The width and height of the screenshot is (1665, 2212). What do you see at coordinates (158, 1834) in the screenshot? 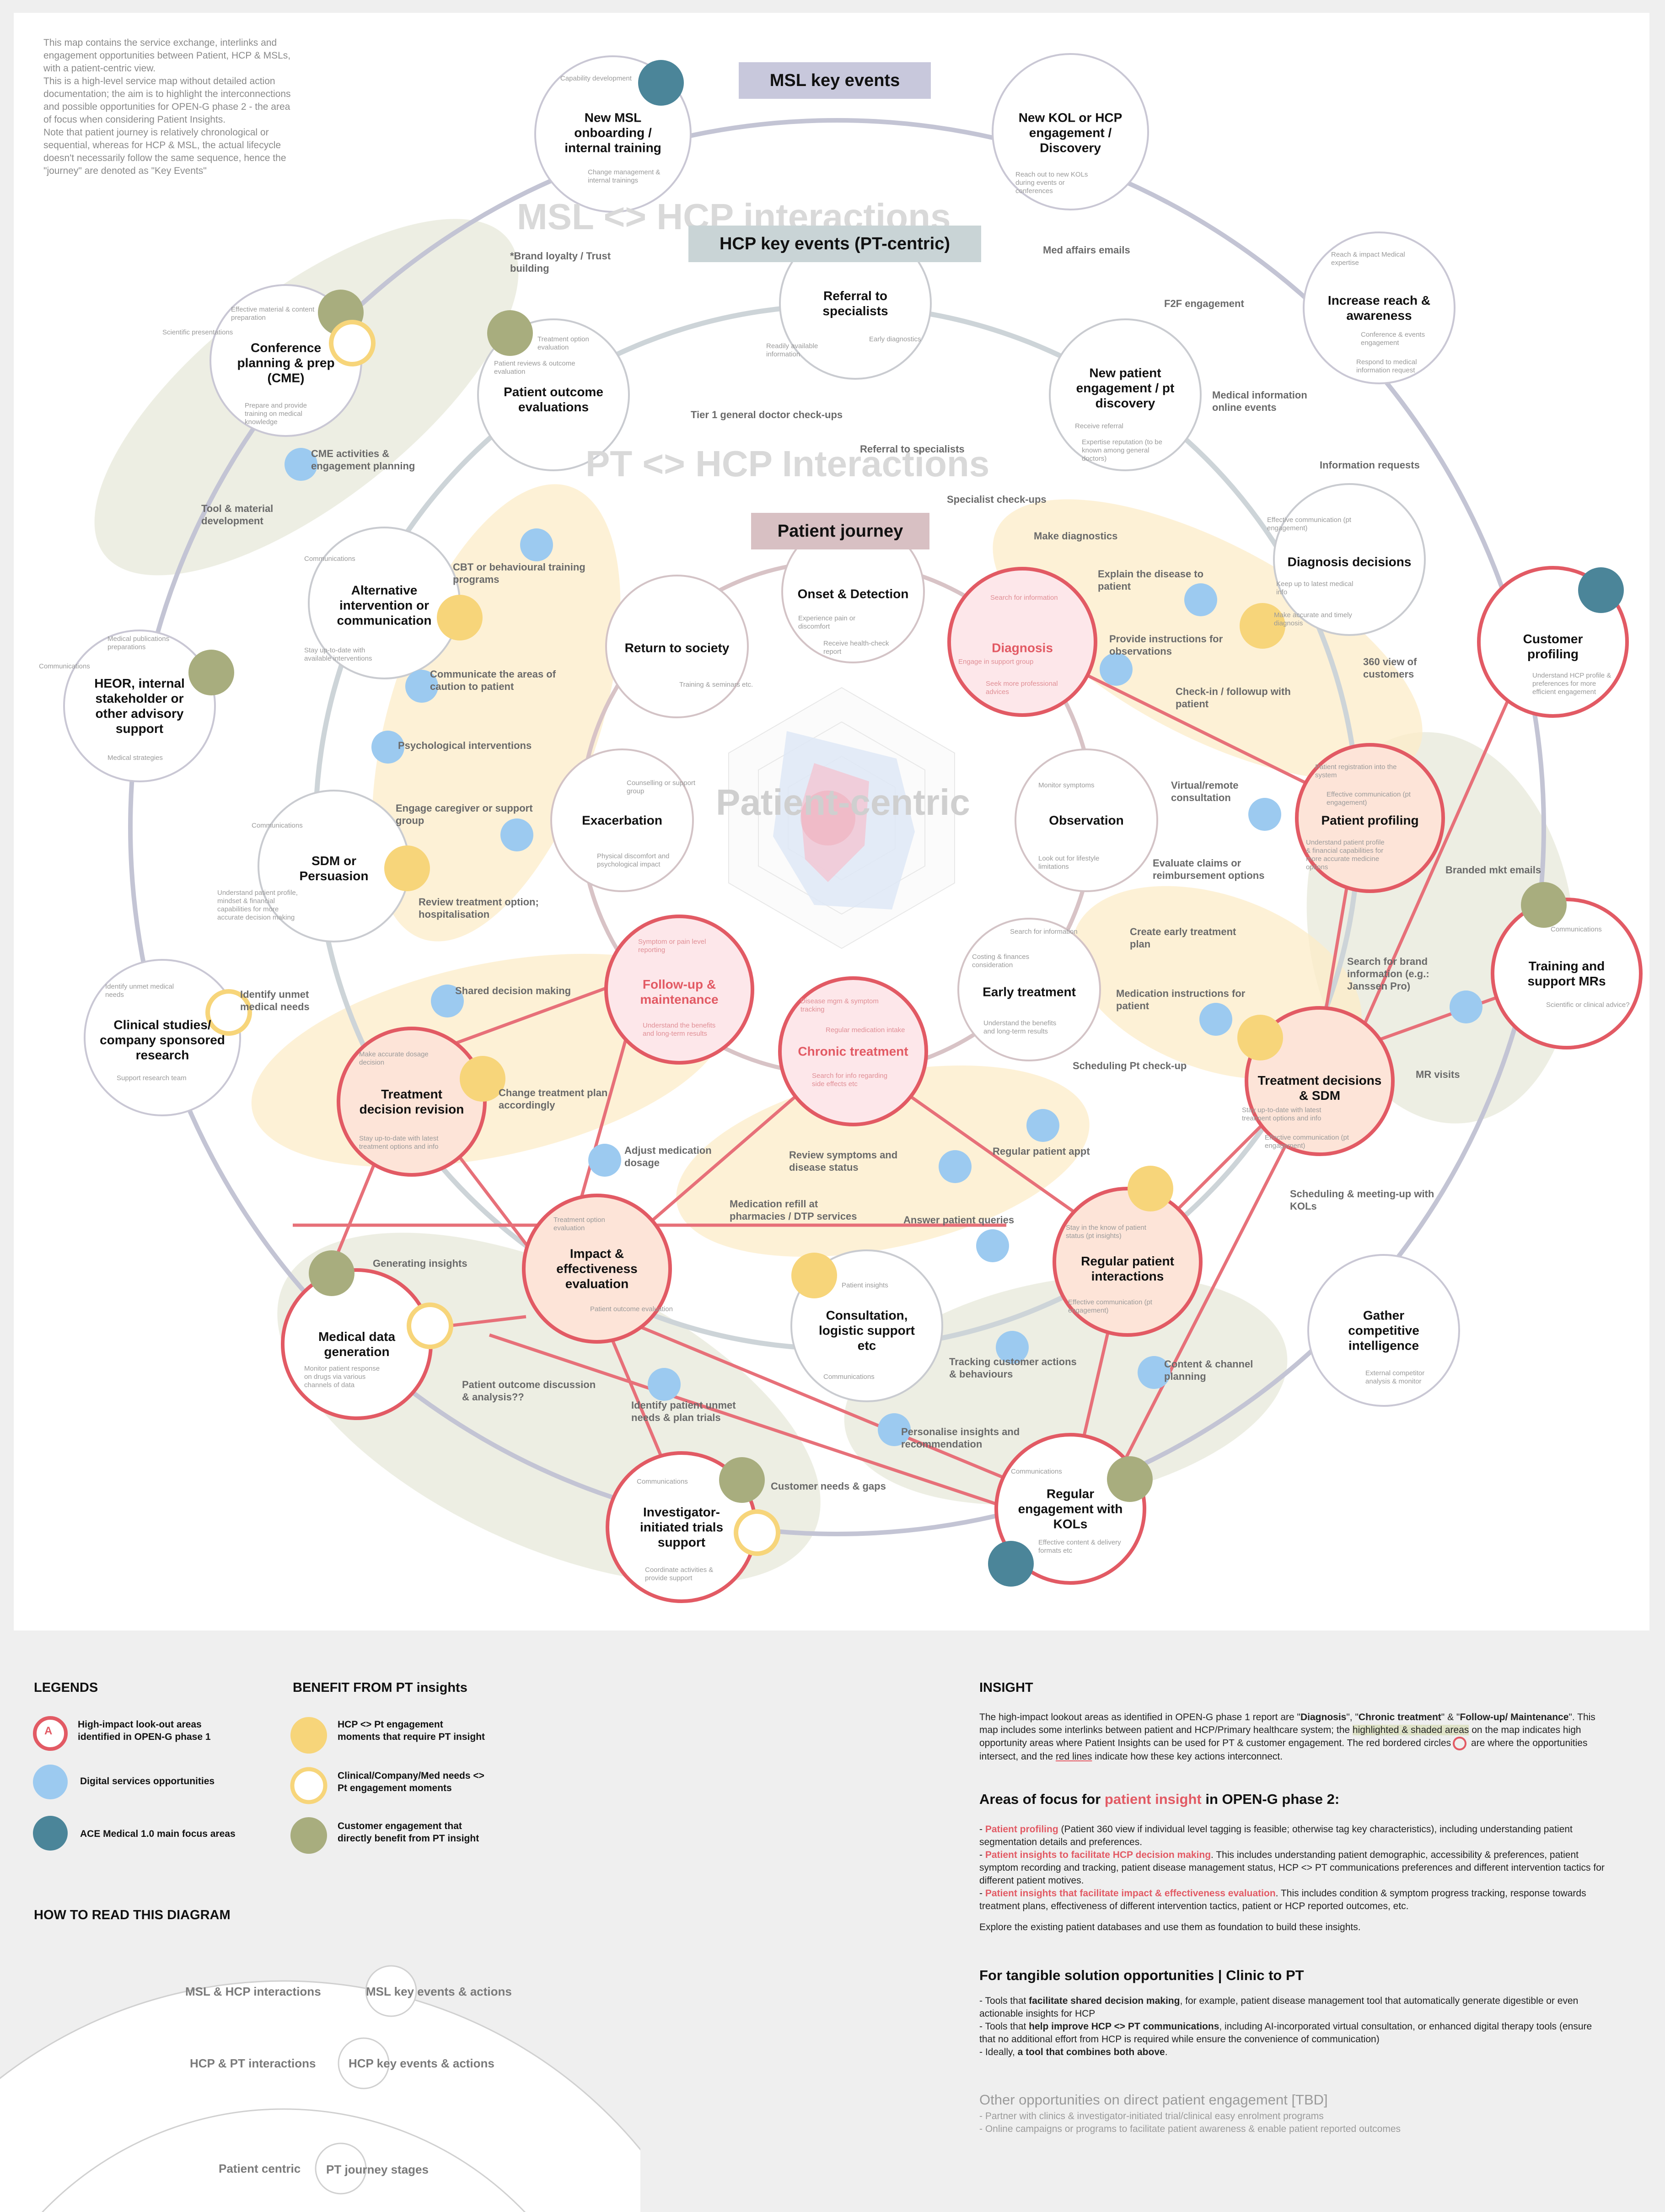
I see `legend-item-ace: ACE Medical 1.0 main focus areas` at bounding box center [158, 1834].